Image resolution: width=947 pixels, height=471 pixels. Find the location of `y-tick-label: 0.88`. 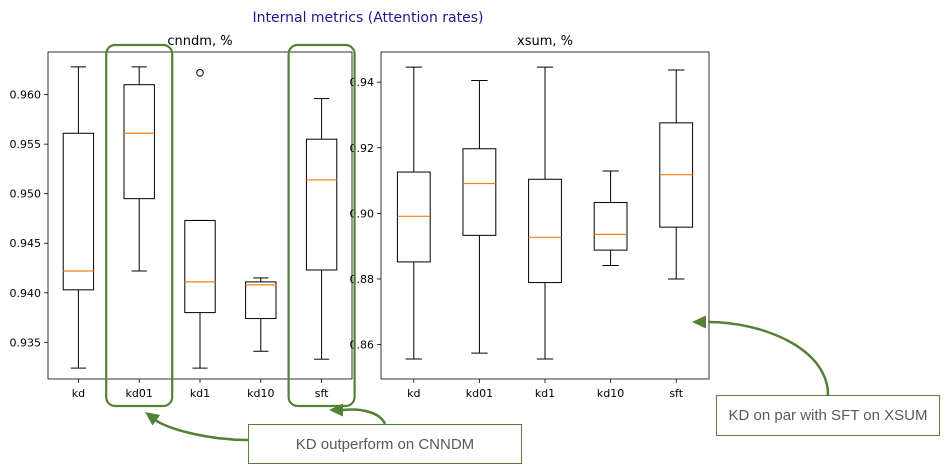

y-tick-label: 0.88 is located at coordinates (362, 279).